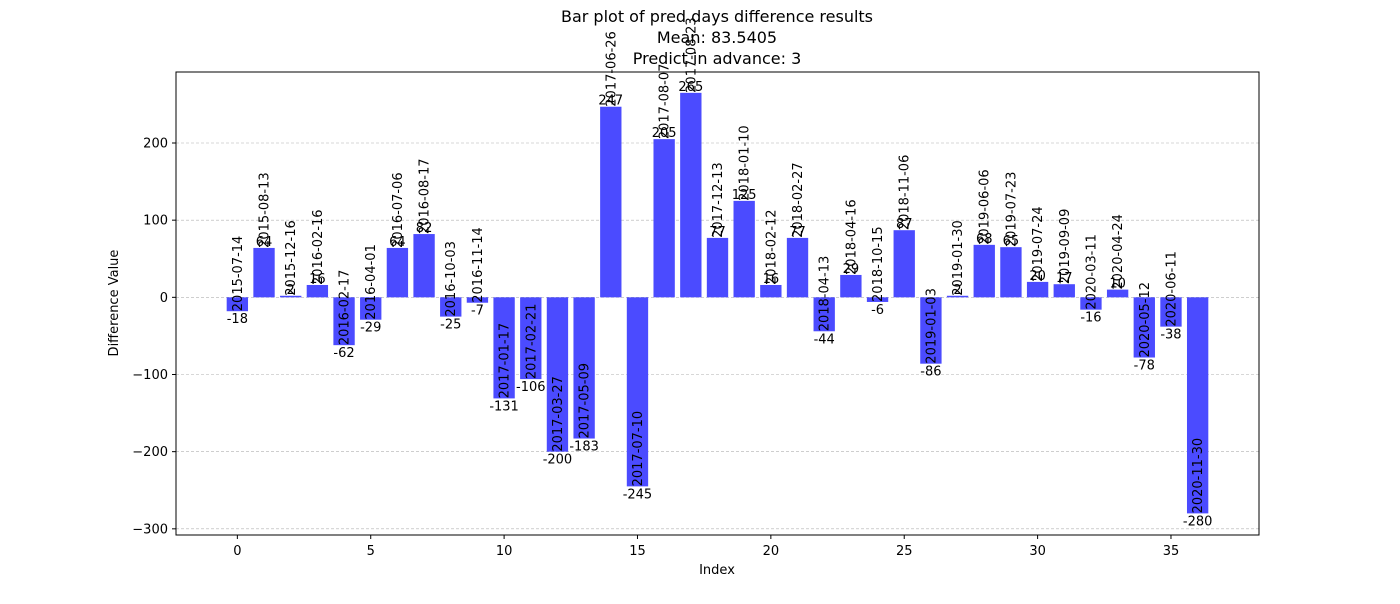  What do you see at coordinates (584, 447) in the screenshot?
I see `bar-value-label: -183` at bounding box center [584, 447].